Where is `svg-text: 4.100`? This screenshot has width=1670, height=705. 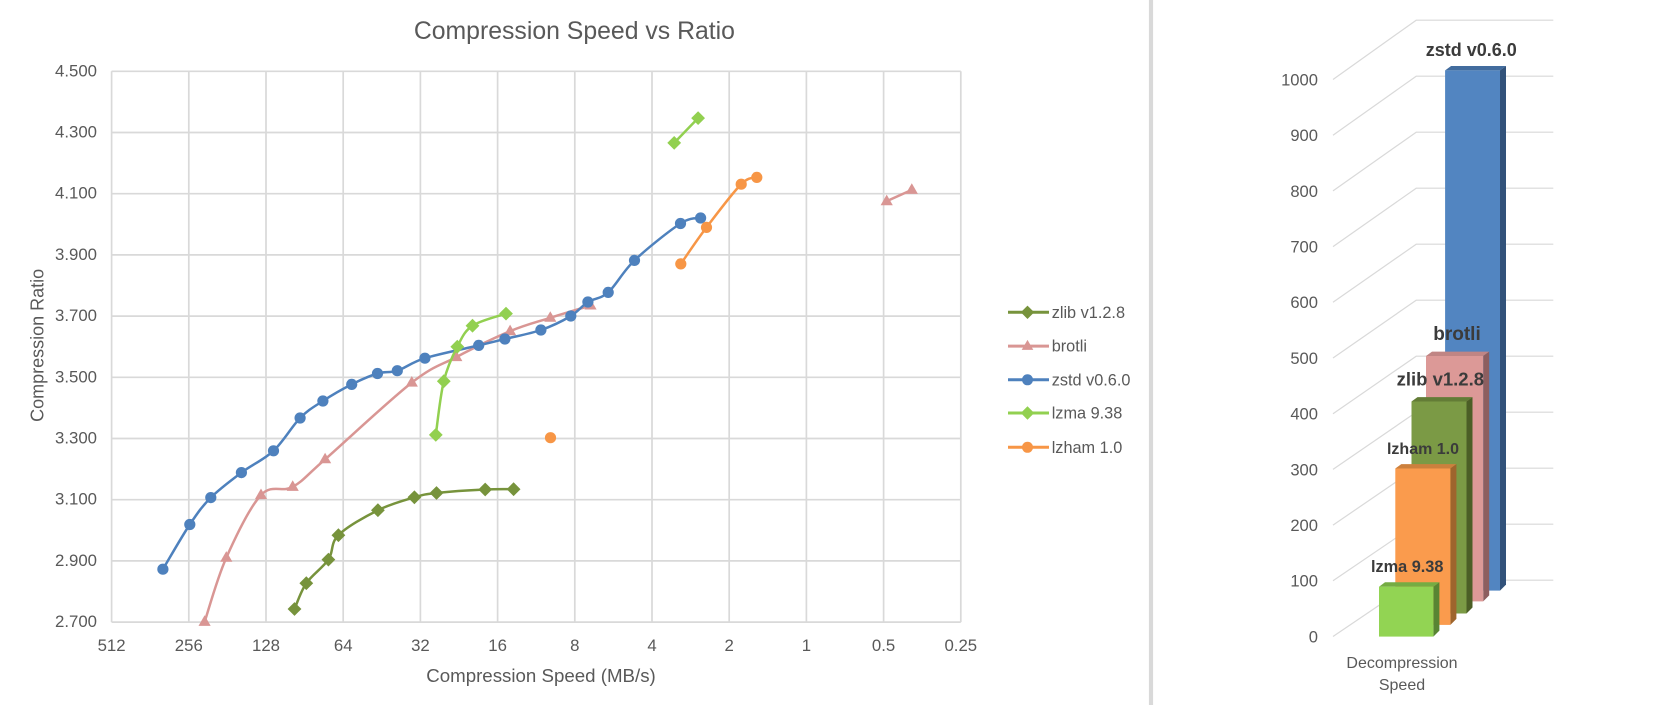
svg-text: 4.100 is located at coordinates (76, 193).